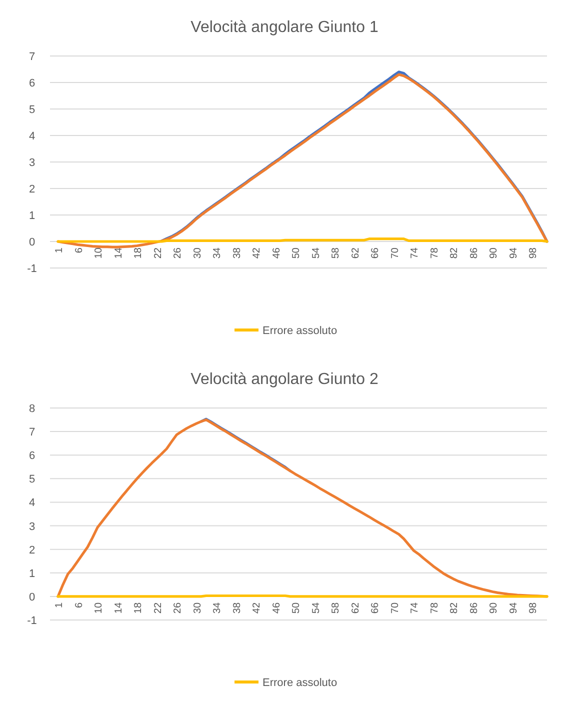 The image size is (569, 704). I want to click on chart-title: Velocità angolare Giunto 2, so click(284, 379).